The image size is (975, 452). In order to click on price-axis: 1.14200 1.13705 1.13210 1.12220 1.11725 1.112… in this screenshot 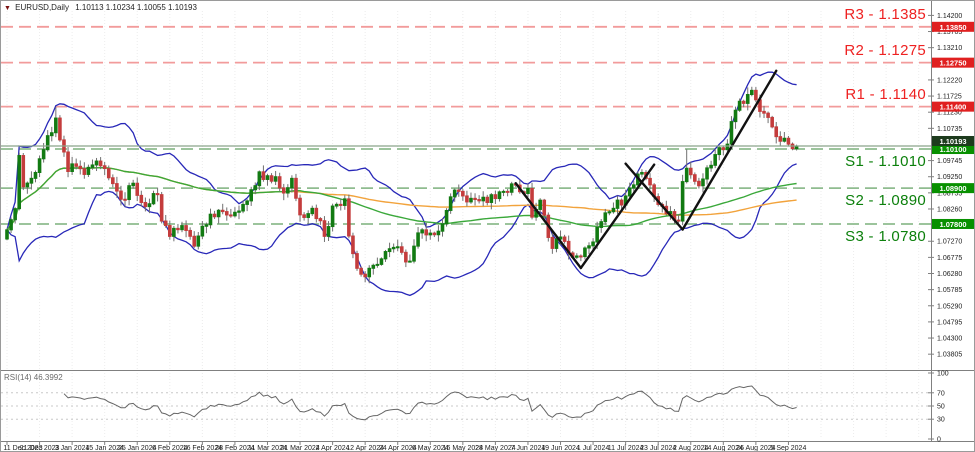, I will do `click(945, 186)`.